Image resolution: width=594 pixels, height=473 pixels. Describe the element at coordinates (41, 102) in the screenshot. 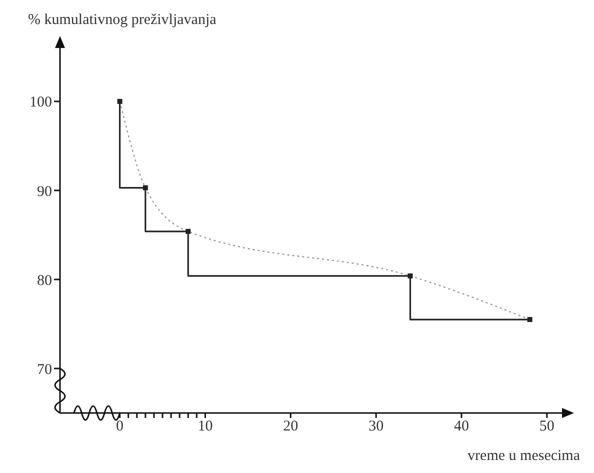

I see `y-tick-label: 100` at that location.